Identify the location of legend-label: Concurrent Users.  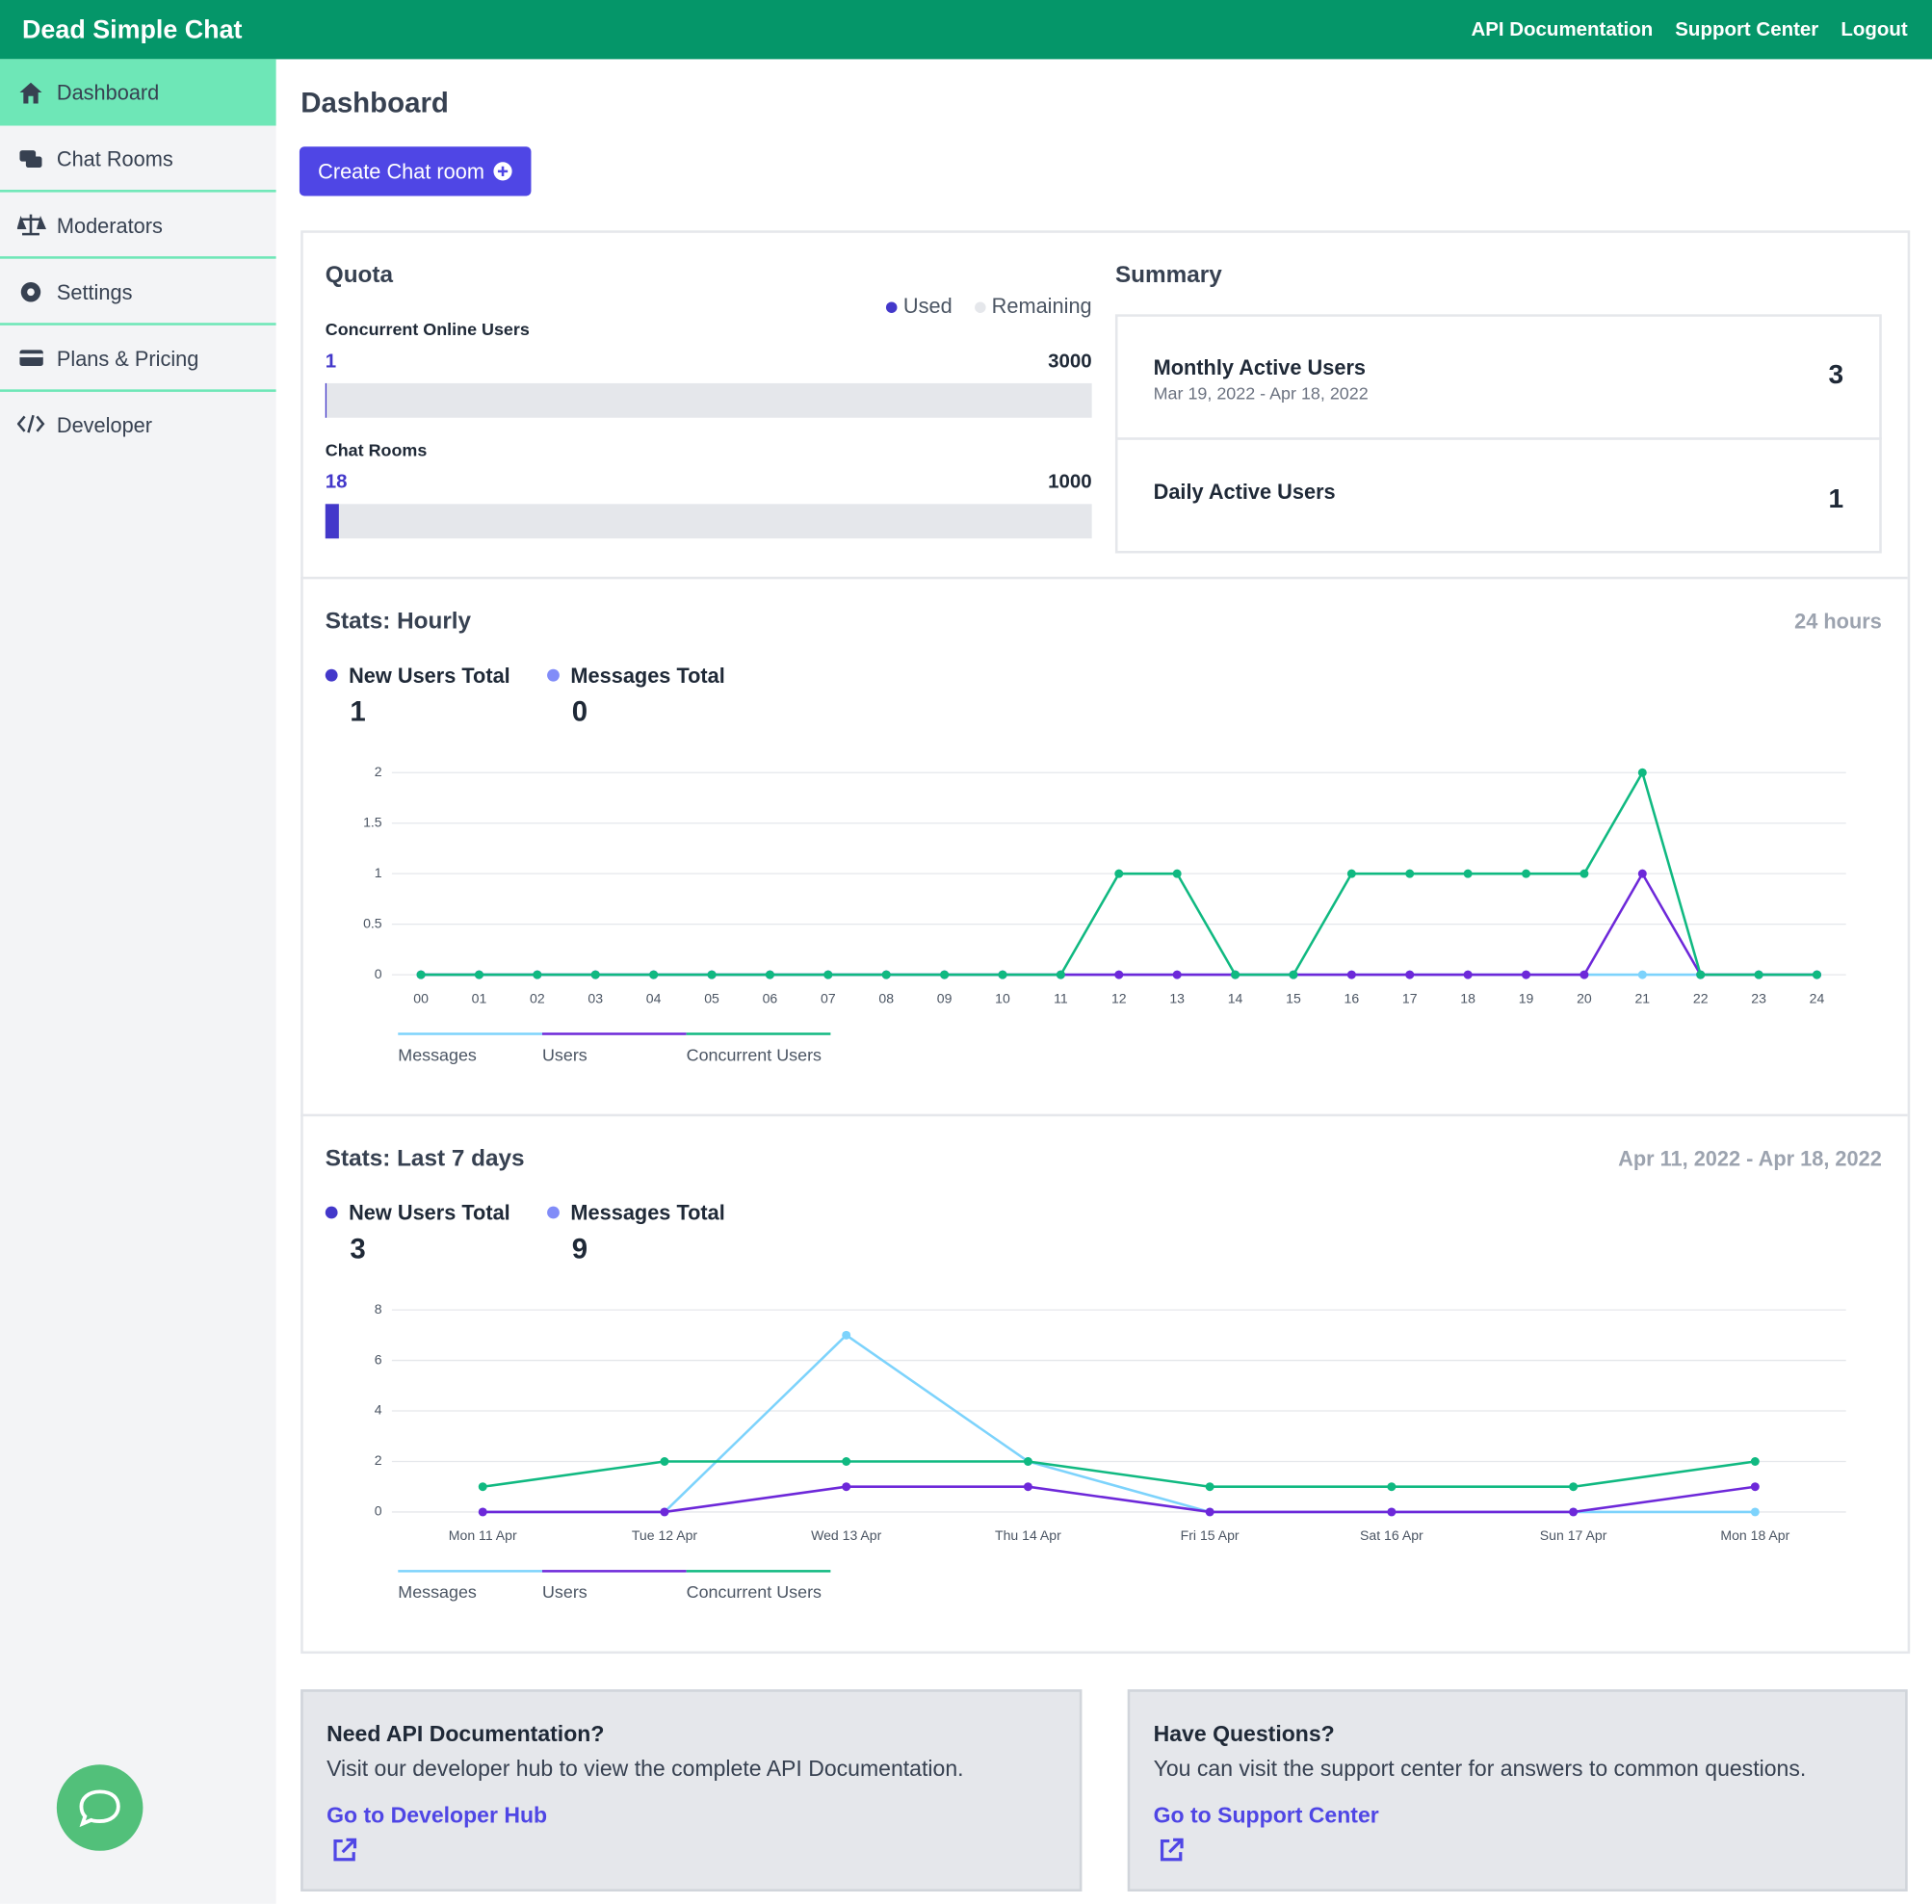
(754, 1592).